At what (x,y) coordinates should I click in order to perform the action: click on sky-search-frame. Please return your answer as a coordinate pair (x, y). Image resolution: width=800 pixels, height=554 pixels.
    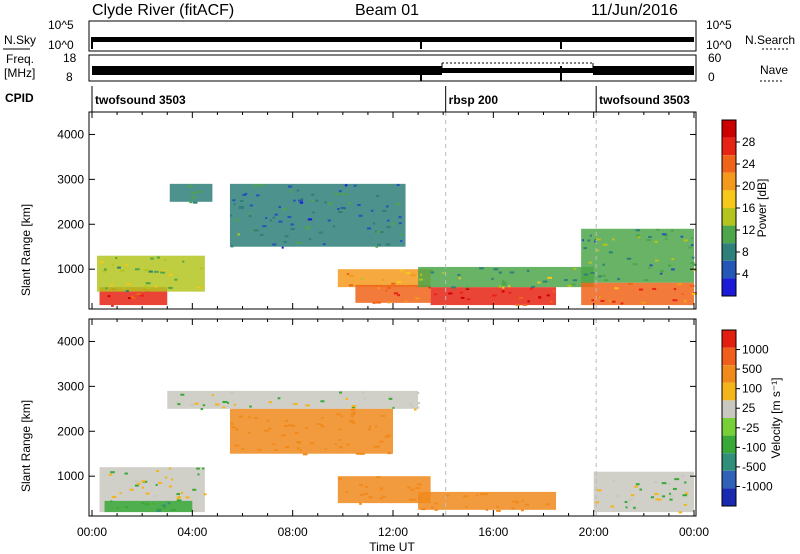
    Looking at the image, I should click on (392, 36).